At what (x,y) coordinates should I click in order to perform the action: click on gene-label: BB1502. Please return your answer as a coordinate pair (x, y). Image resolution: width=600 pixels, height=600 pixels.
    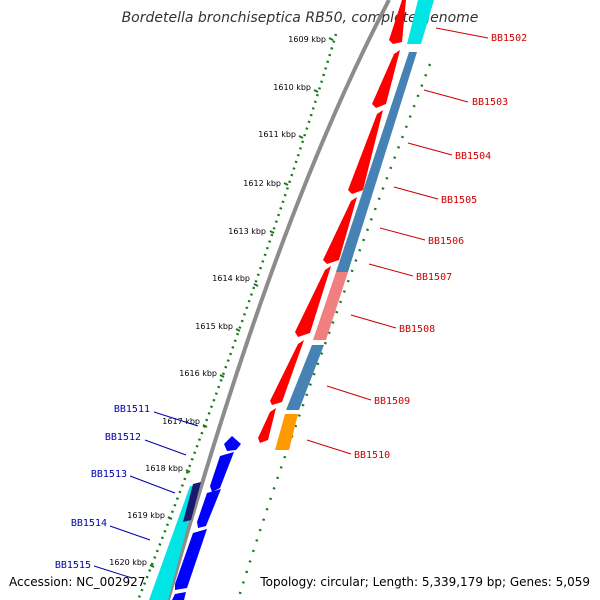
    Looking at the image, I should click on (509, 38).